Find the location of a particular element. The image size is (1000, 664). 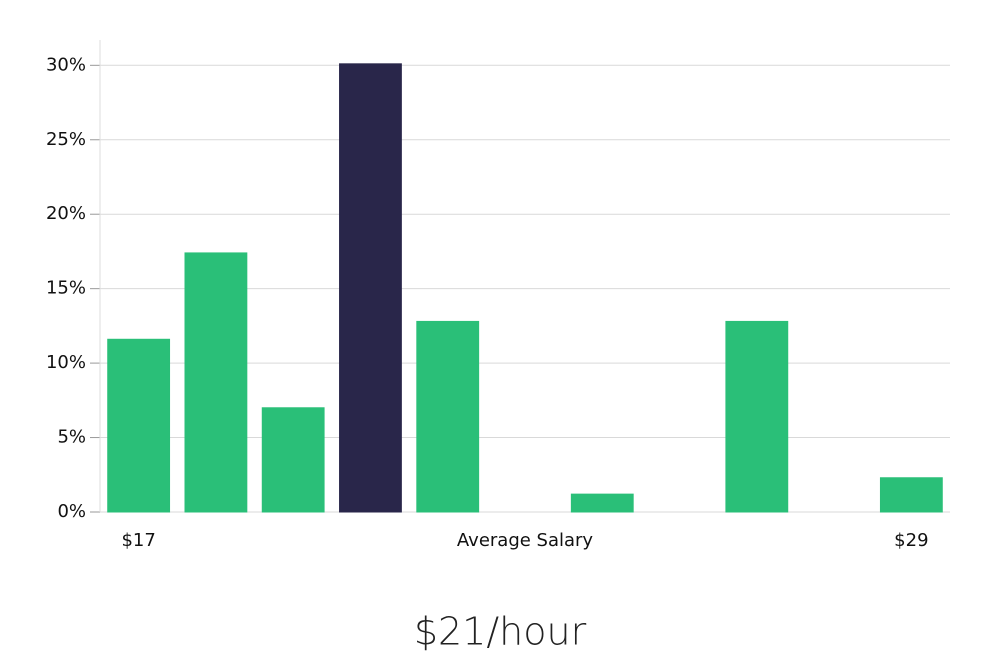

y-tick-label: 10% is located at coordinates (66, 362).